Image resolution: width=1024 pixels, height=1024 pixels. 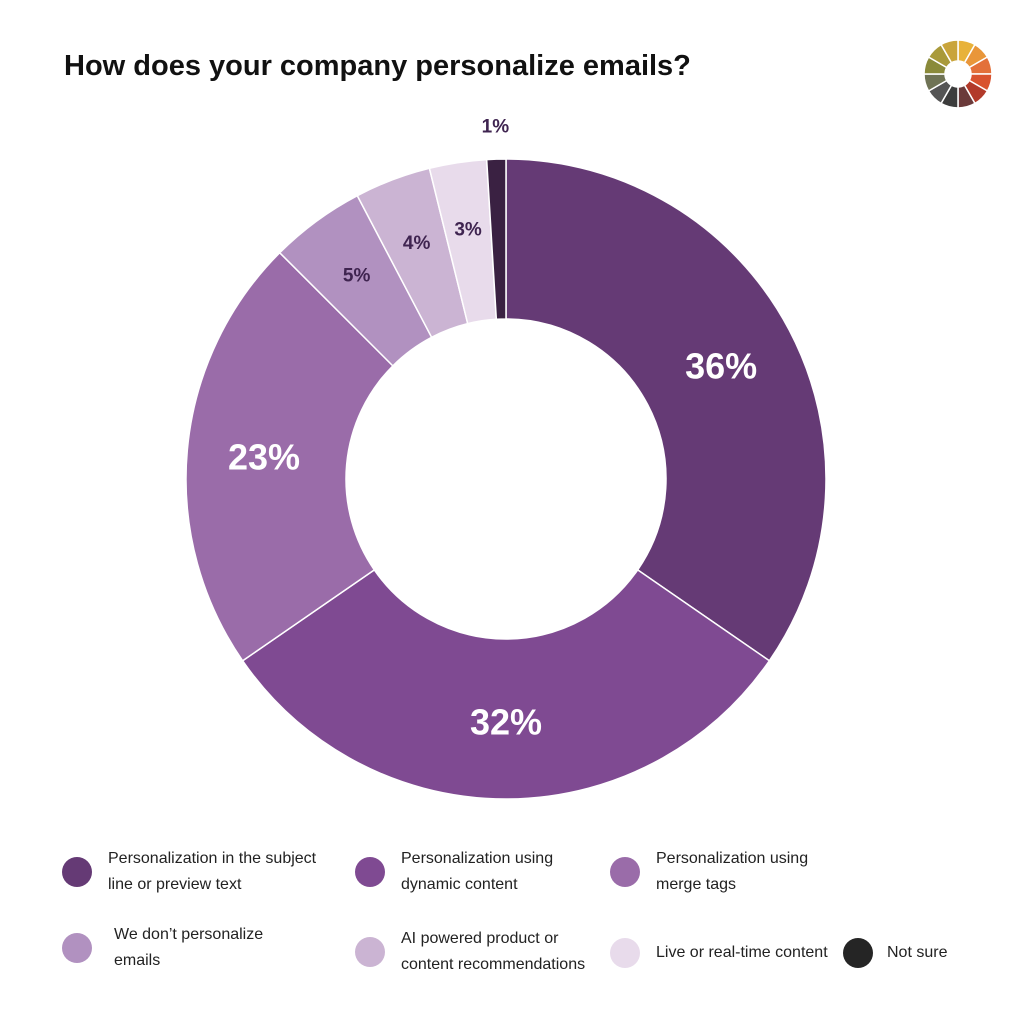 I want to click on legend-label: Personalization using merge tags, so click(x=732, y=871).